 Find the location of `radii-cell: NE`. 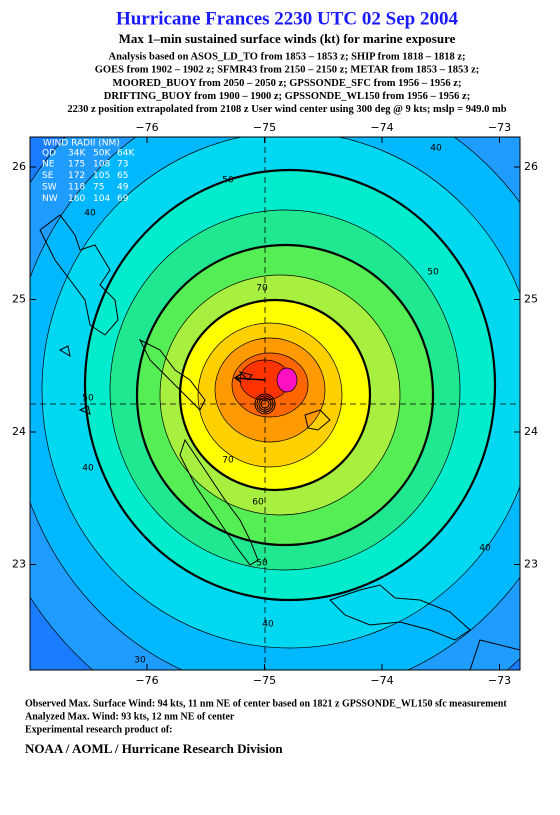

radii-cell: NE is located at coordinates (48, 165).